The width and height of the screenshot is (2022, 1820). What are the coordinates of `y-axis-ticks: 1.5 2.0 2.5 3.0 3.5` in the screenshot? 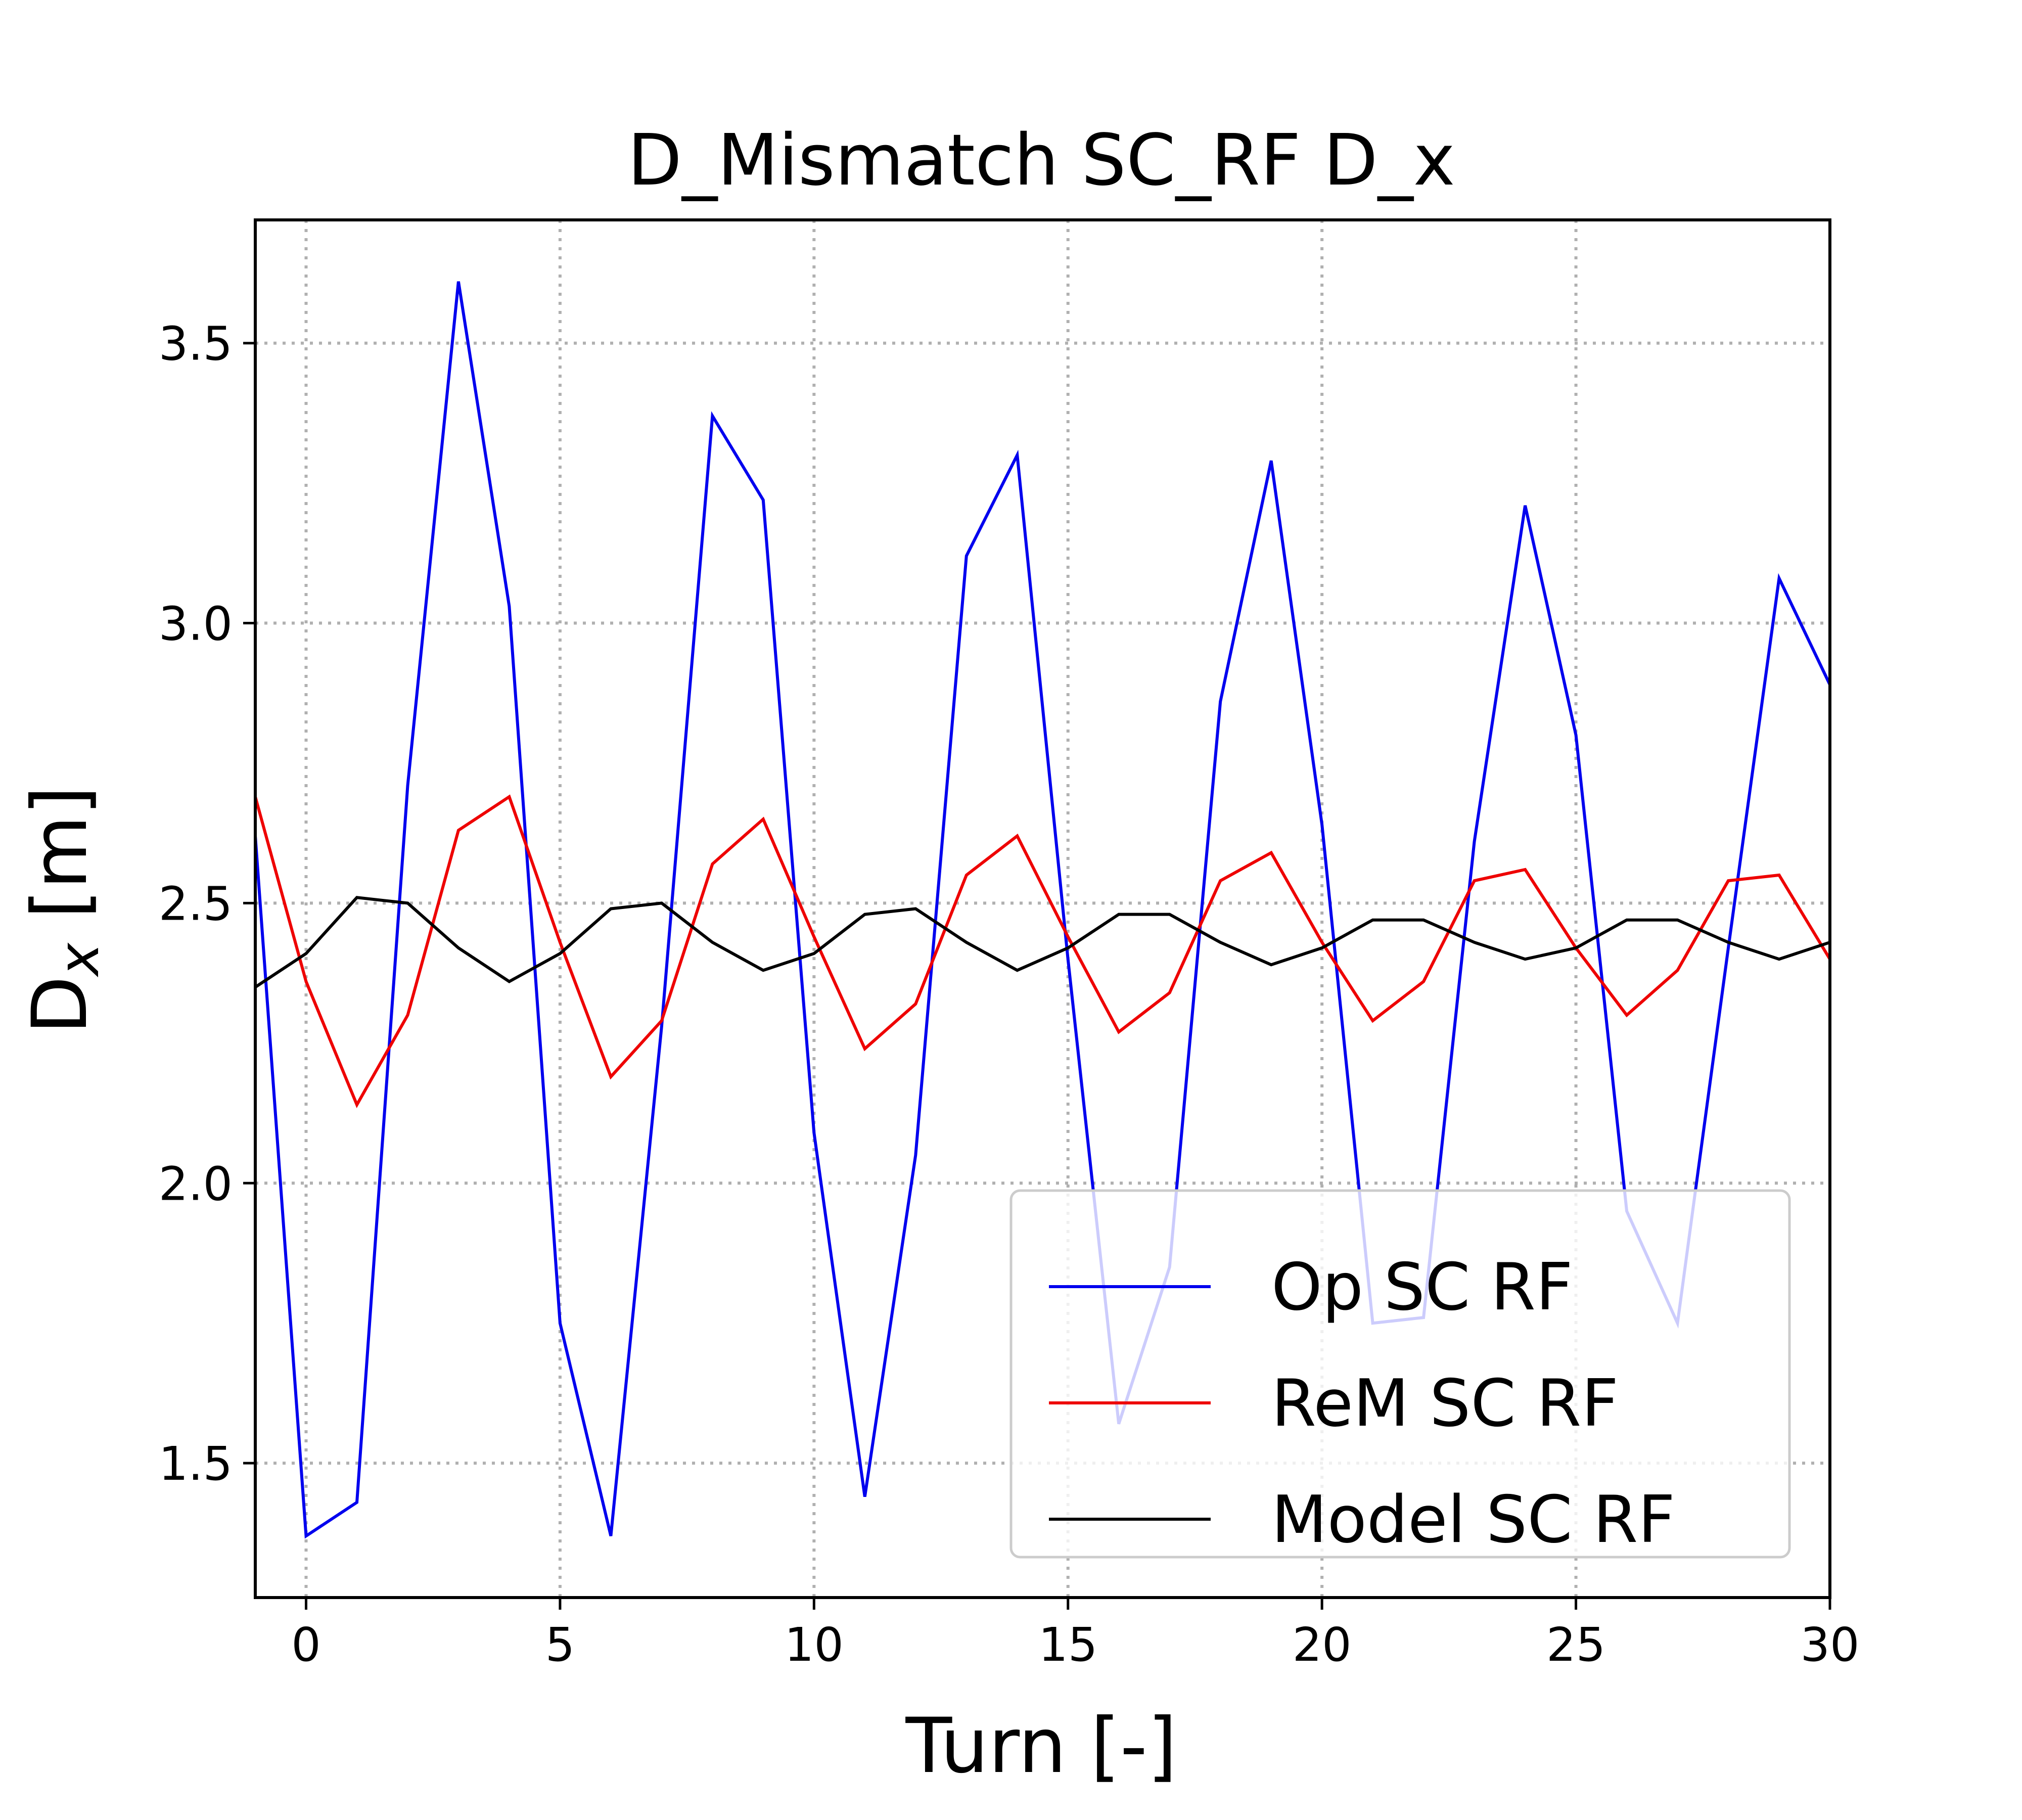 It's located at (207, 904).